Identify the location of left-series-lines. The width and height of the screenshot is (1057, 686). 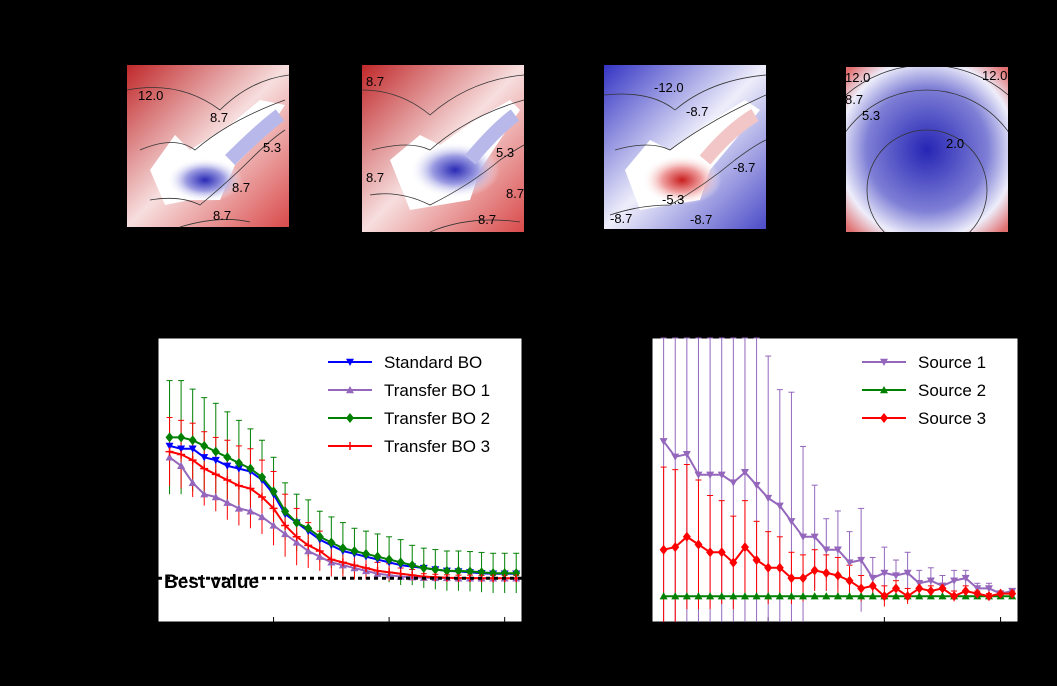
(343, 507).